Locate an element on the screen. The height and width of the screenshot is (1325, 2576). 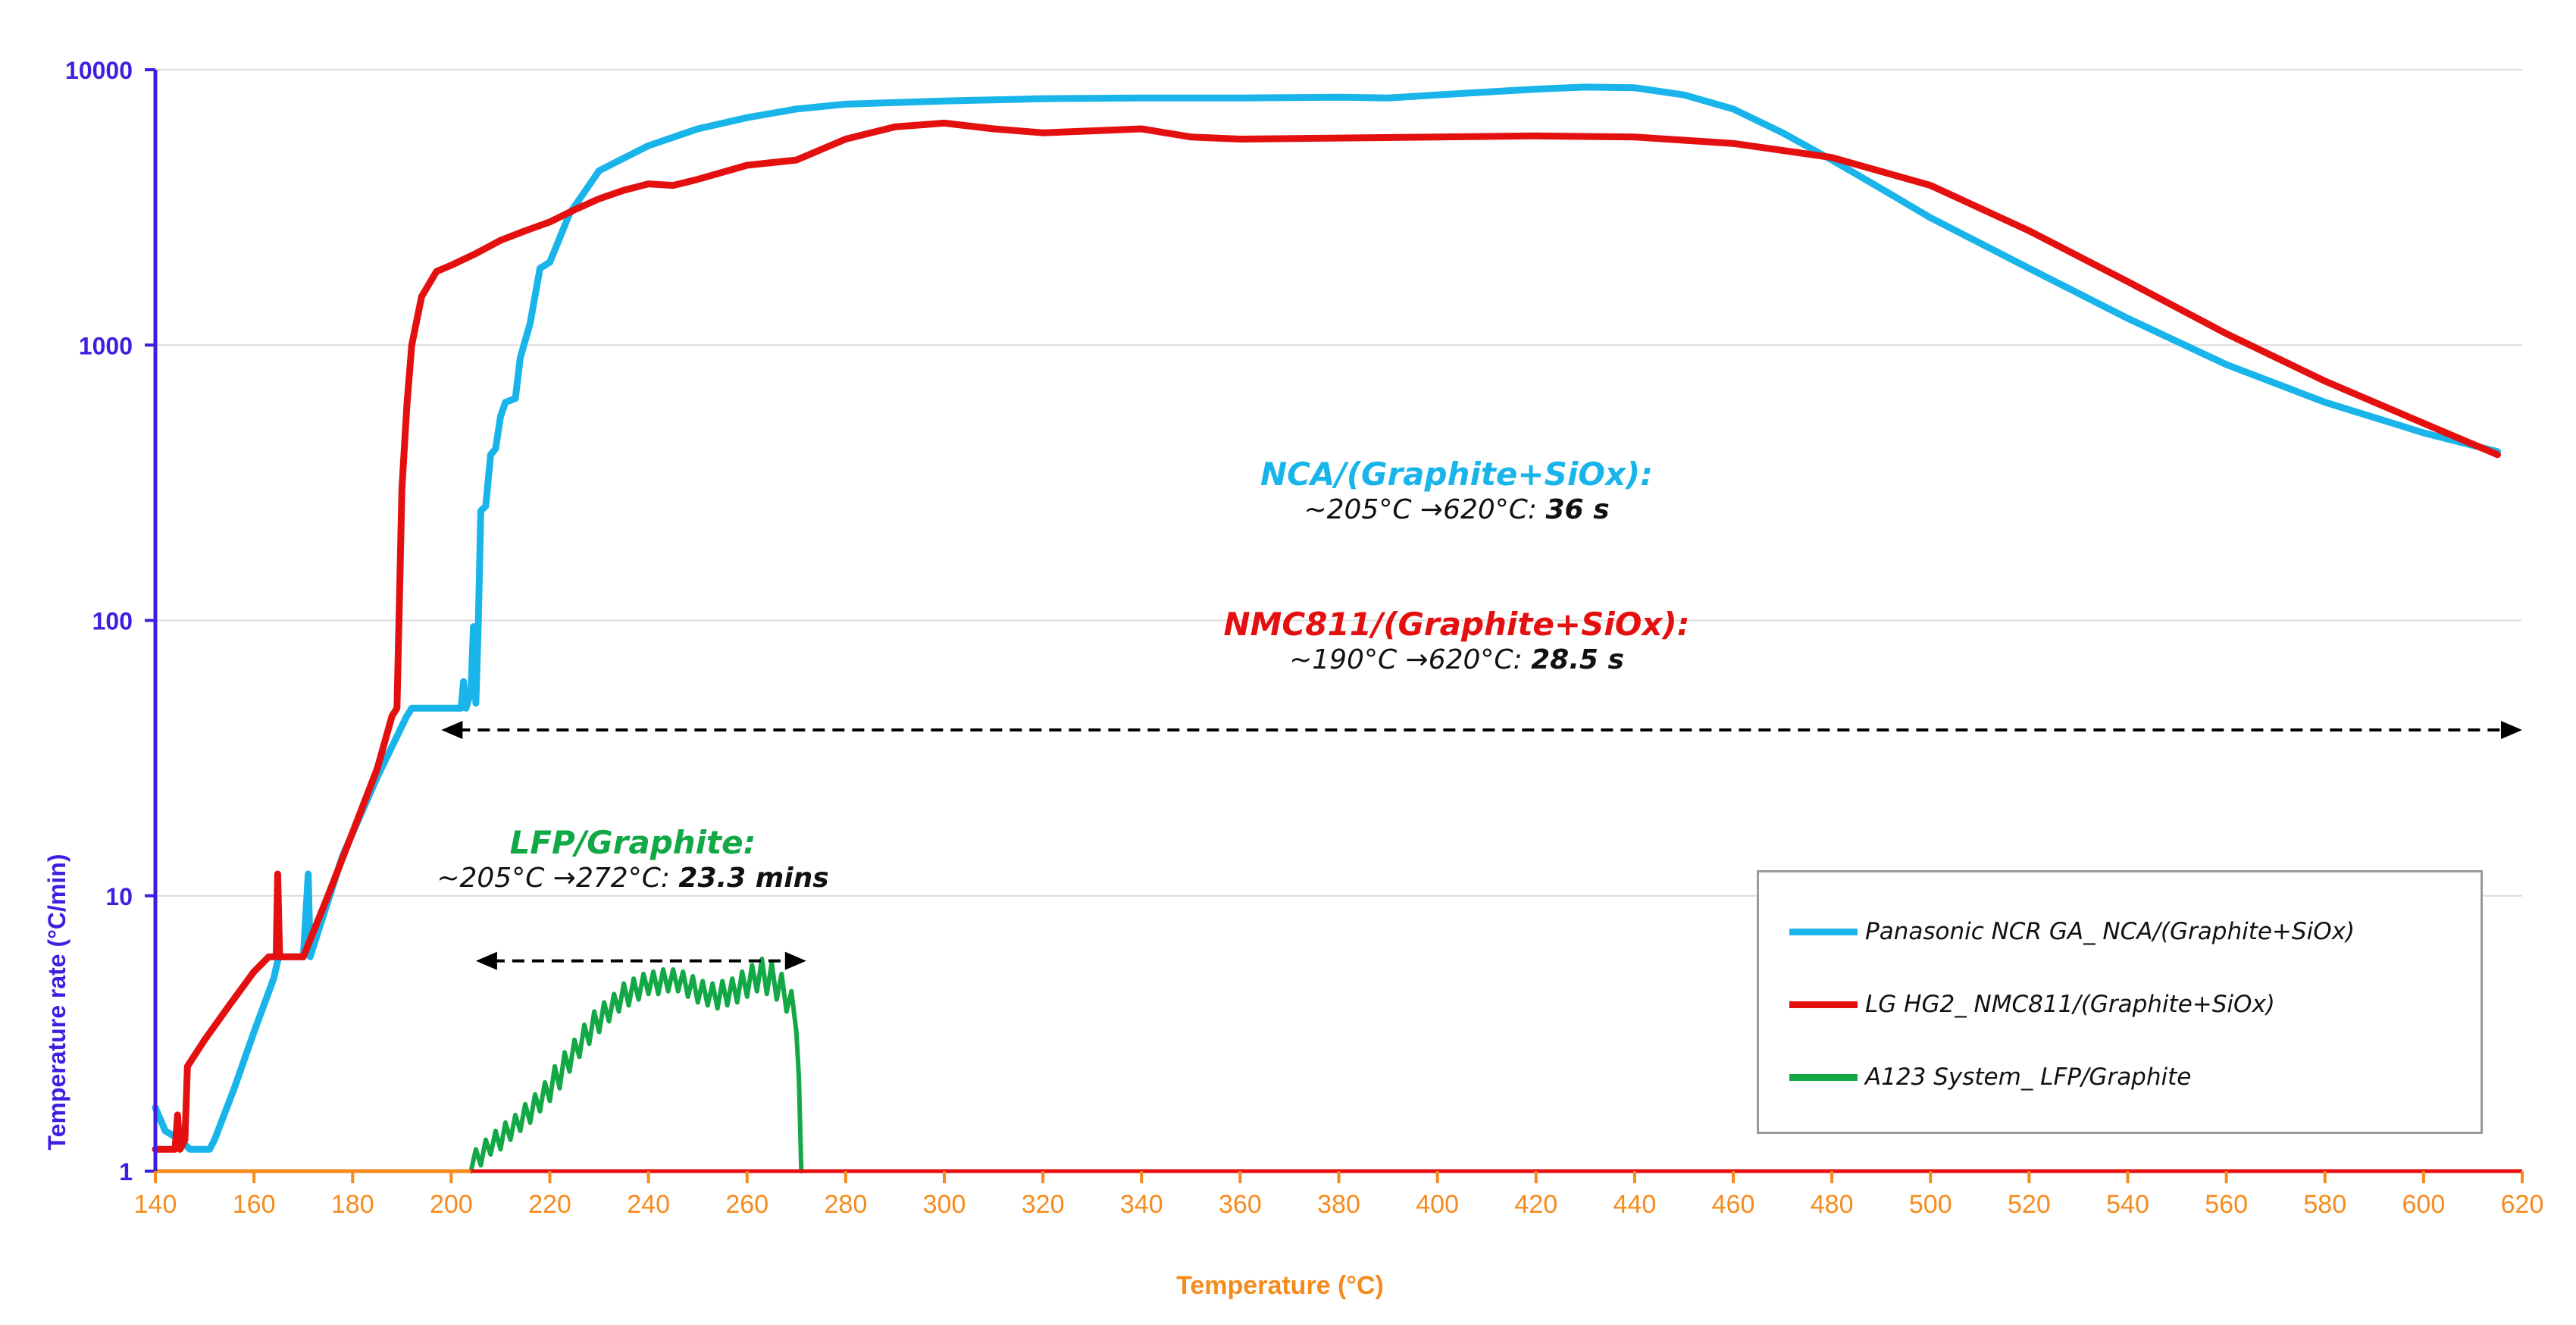
x-tick-label-560: 560 is located at coordinates (2226, 1204).